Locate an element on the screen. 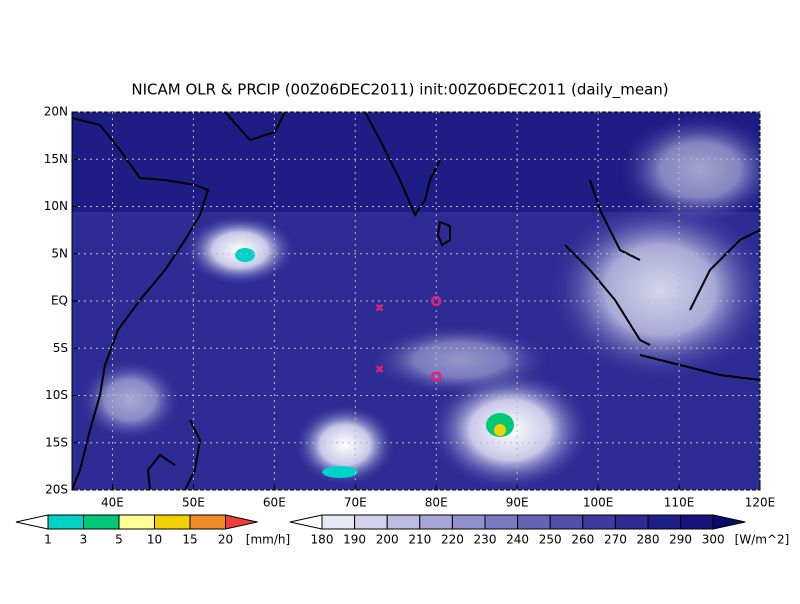 The height and width of the screenshot is (604, 800). colorbar-unit: [mm/h] is located at coordinates (268, 540).